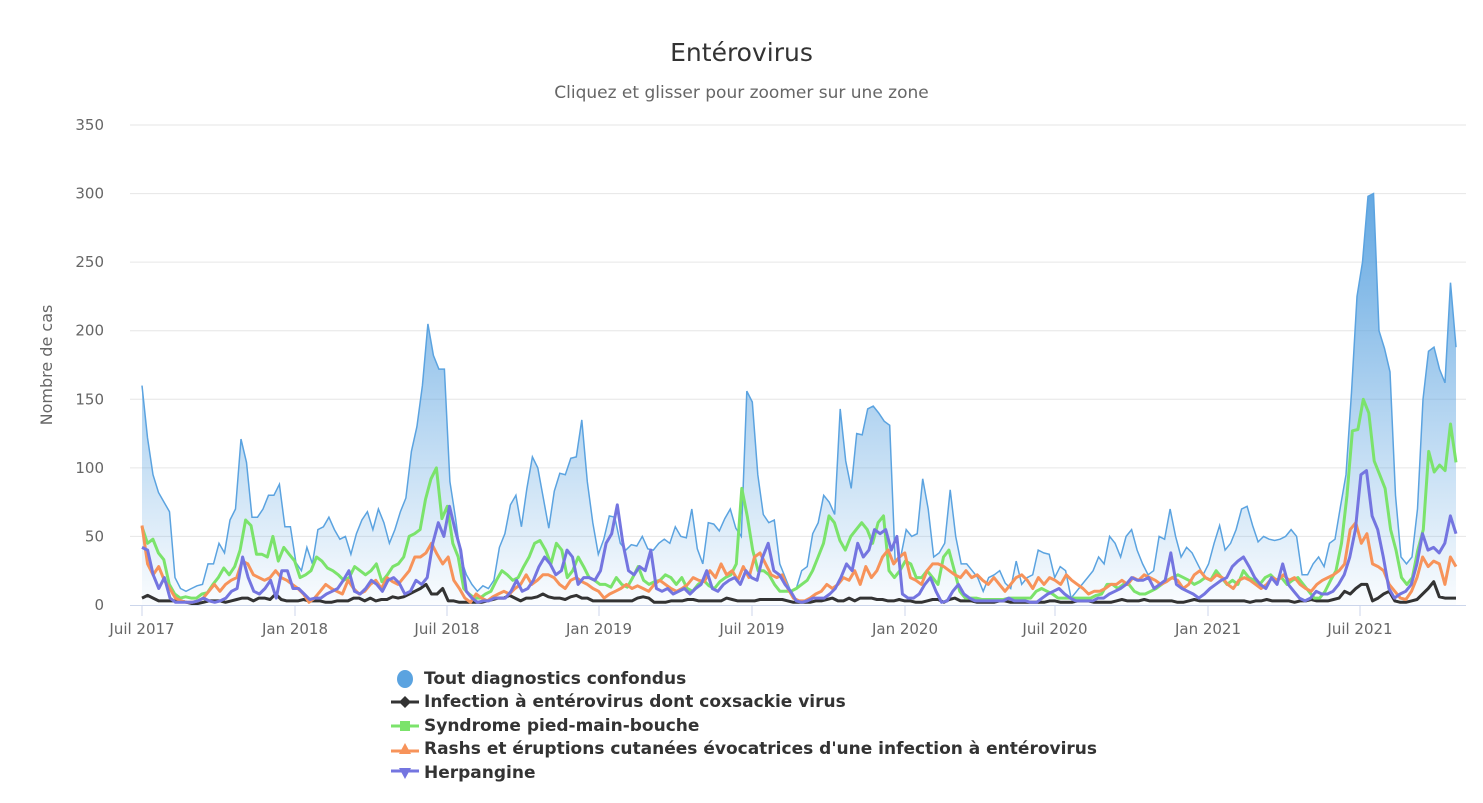  I want to click on x-tick-label: Jan 2021, so click(1207, 629).